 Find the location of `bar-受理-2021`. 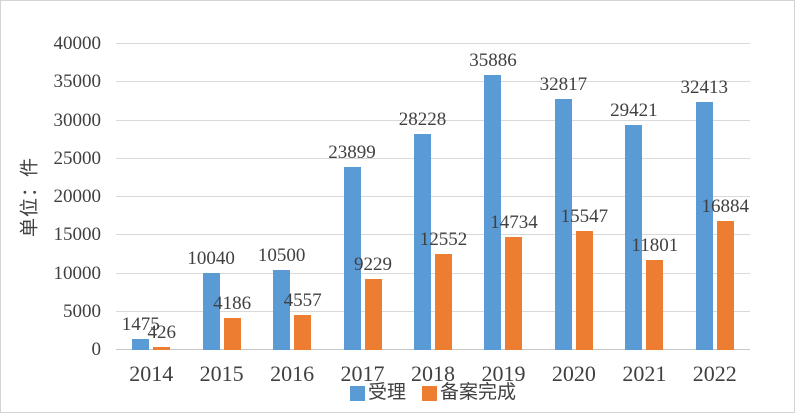

bar-受理-2021 is located at coordinates (634, 237).